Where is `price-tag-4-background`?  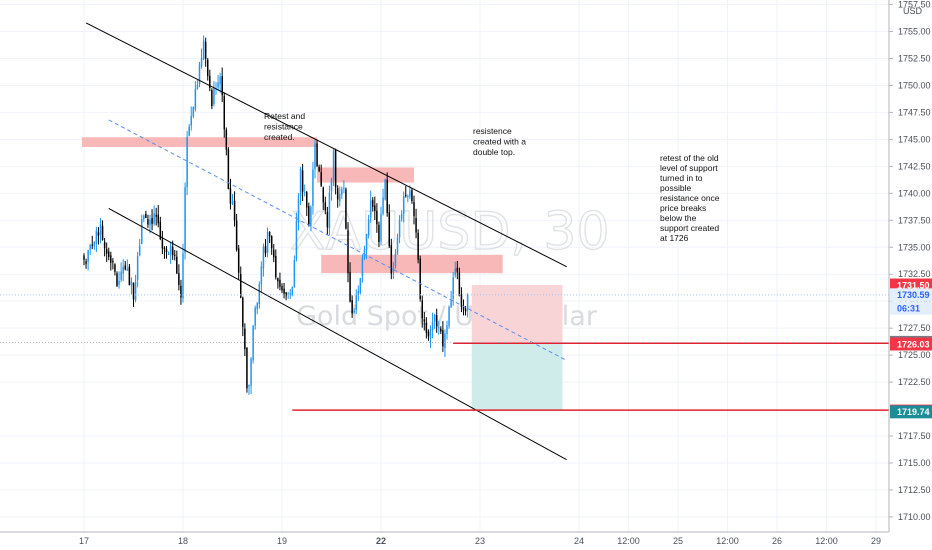
price-tag-4-background is located at coordinates (911, 344).